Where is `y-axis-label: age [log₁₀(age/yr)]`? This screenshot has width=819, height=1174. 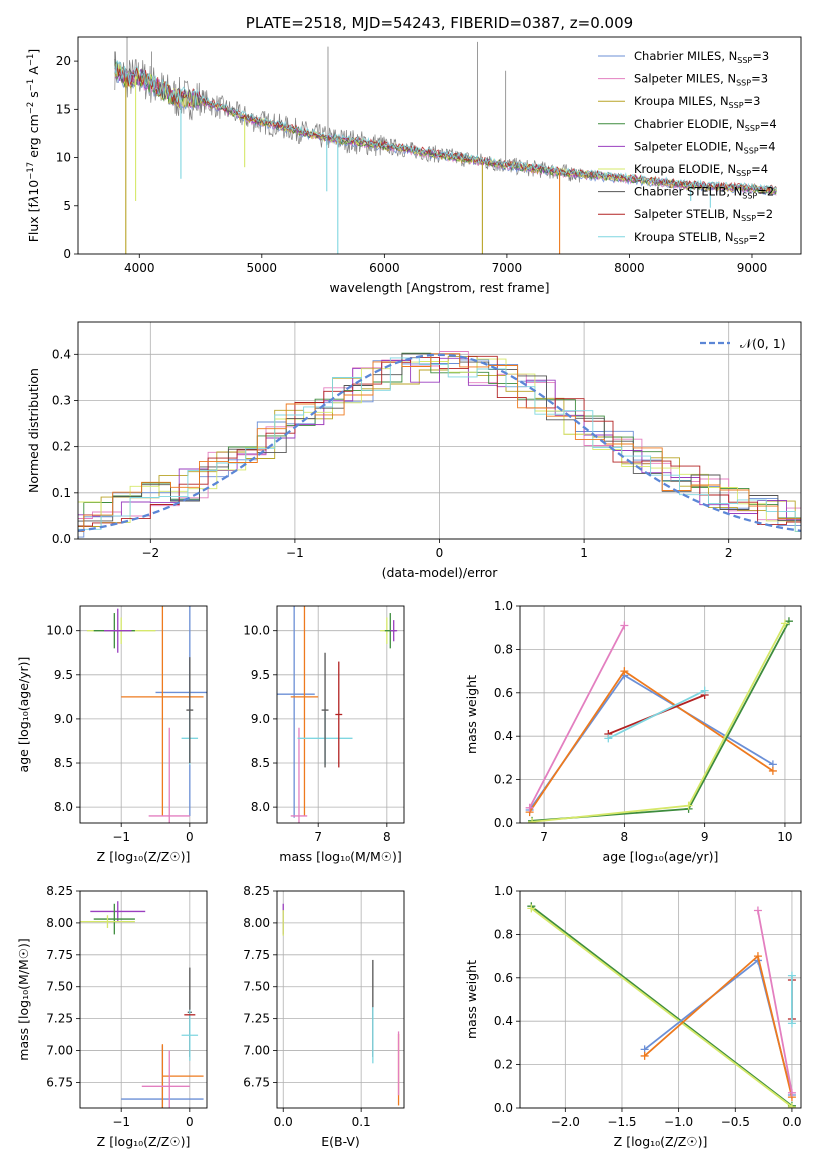 y-axis-label: age [log₁₀(age/yr)] is located at coordinates (23, 715).